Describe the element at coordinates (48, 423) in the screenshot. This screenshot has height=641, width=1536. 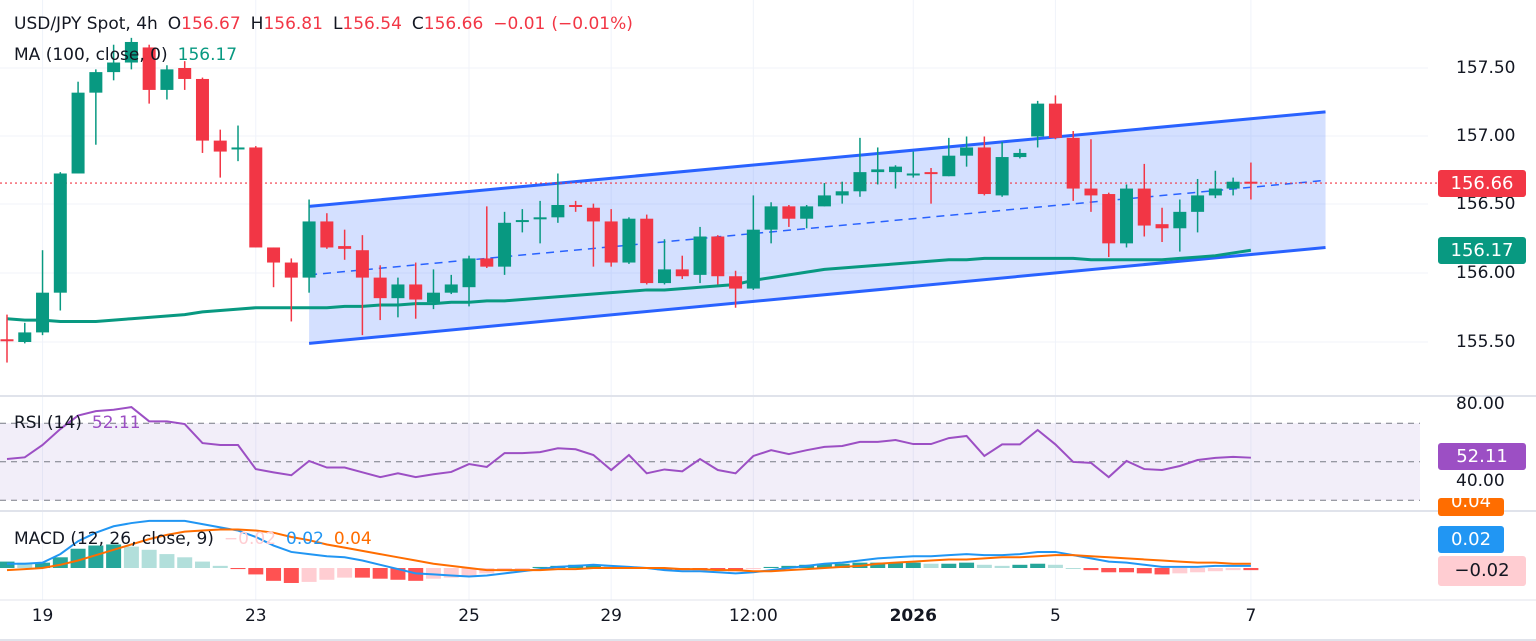
I see `rsi-legend-label: RSI (14)` at that location.